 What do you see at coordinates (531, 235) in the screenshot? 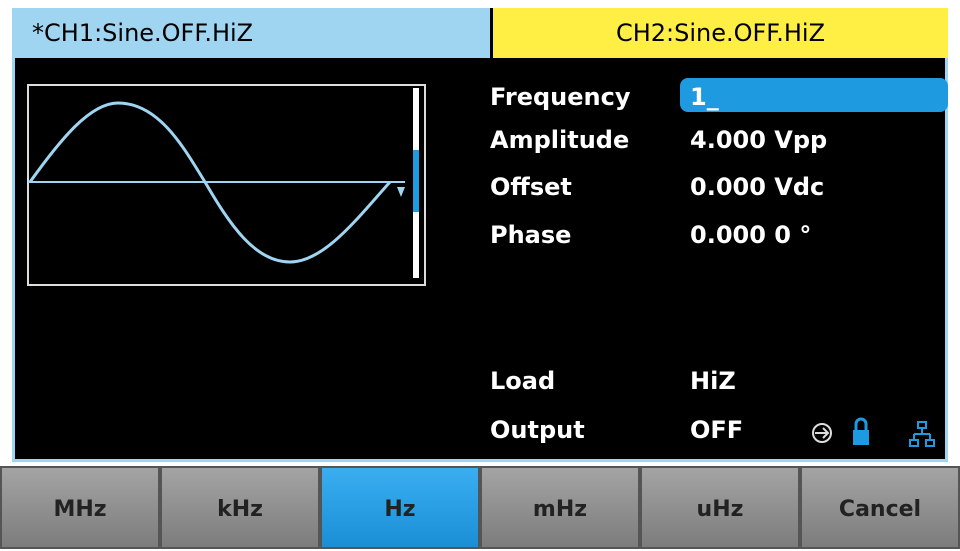
I see `parameter-label: Phase` at bounding box center [531, 235].